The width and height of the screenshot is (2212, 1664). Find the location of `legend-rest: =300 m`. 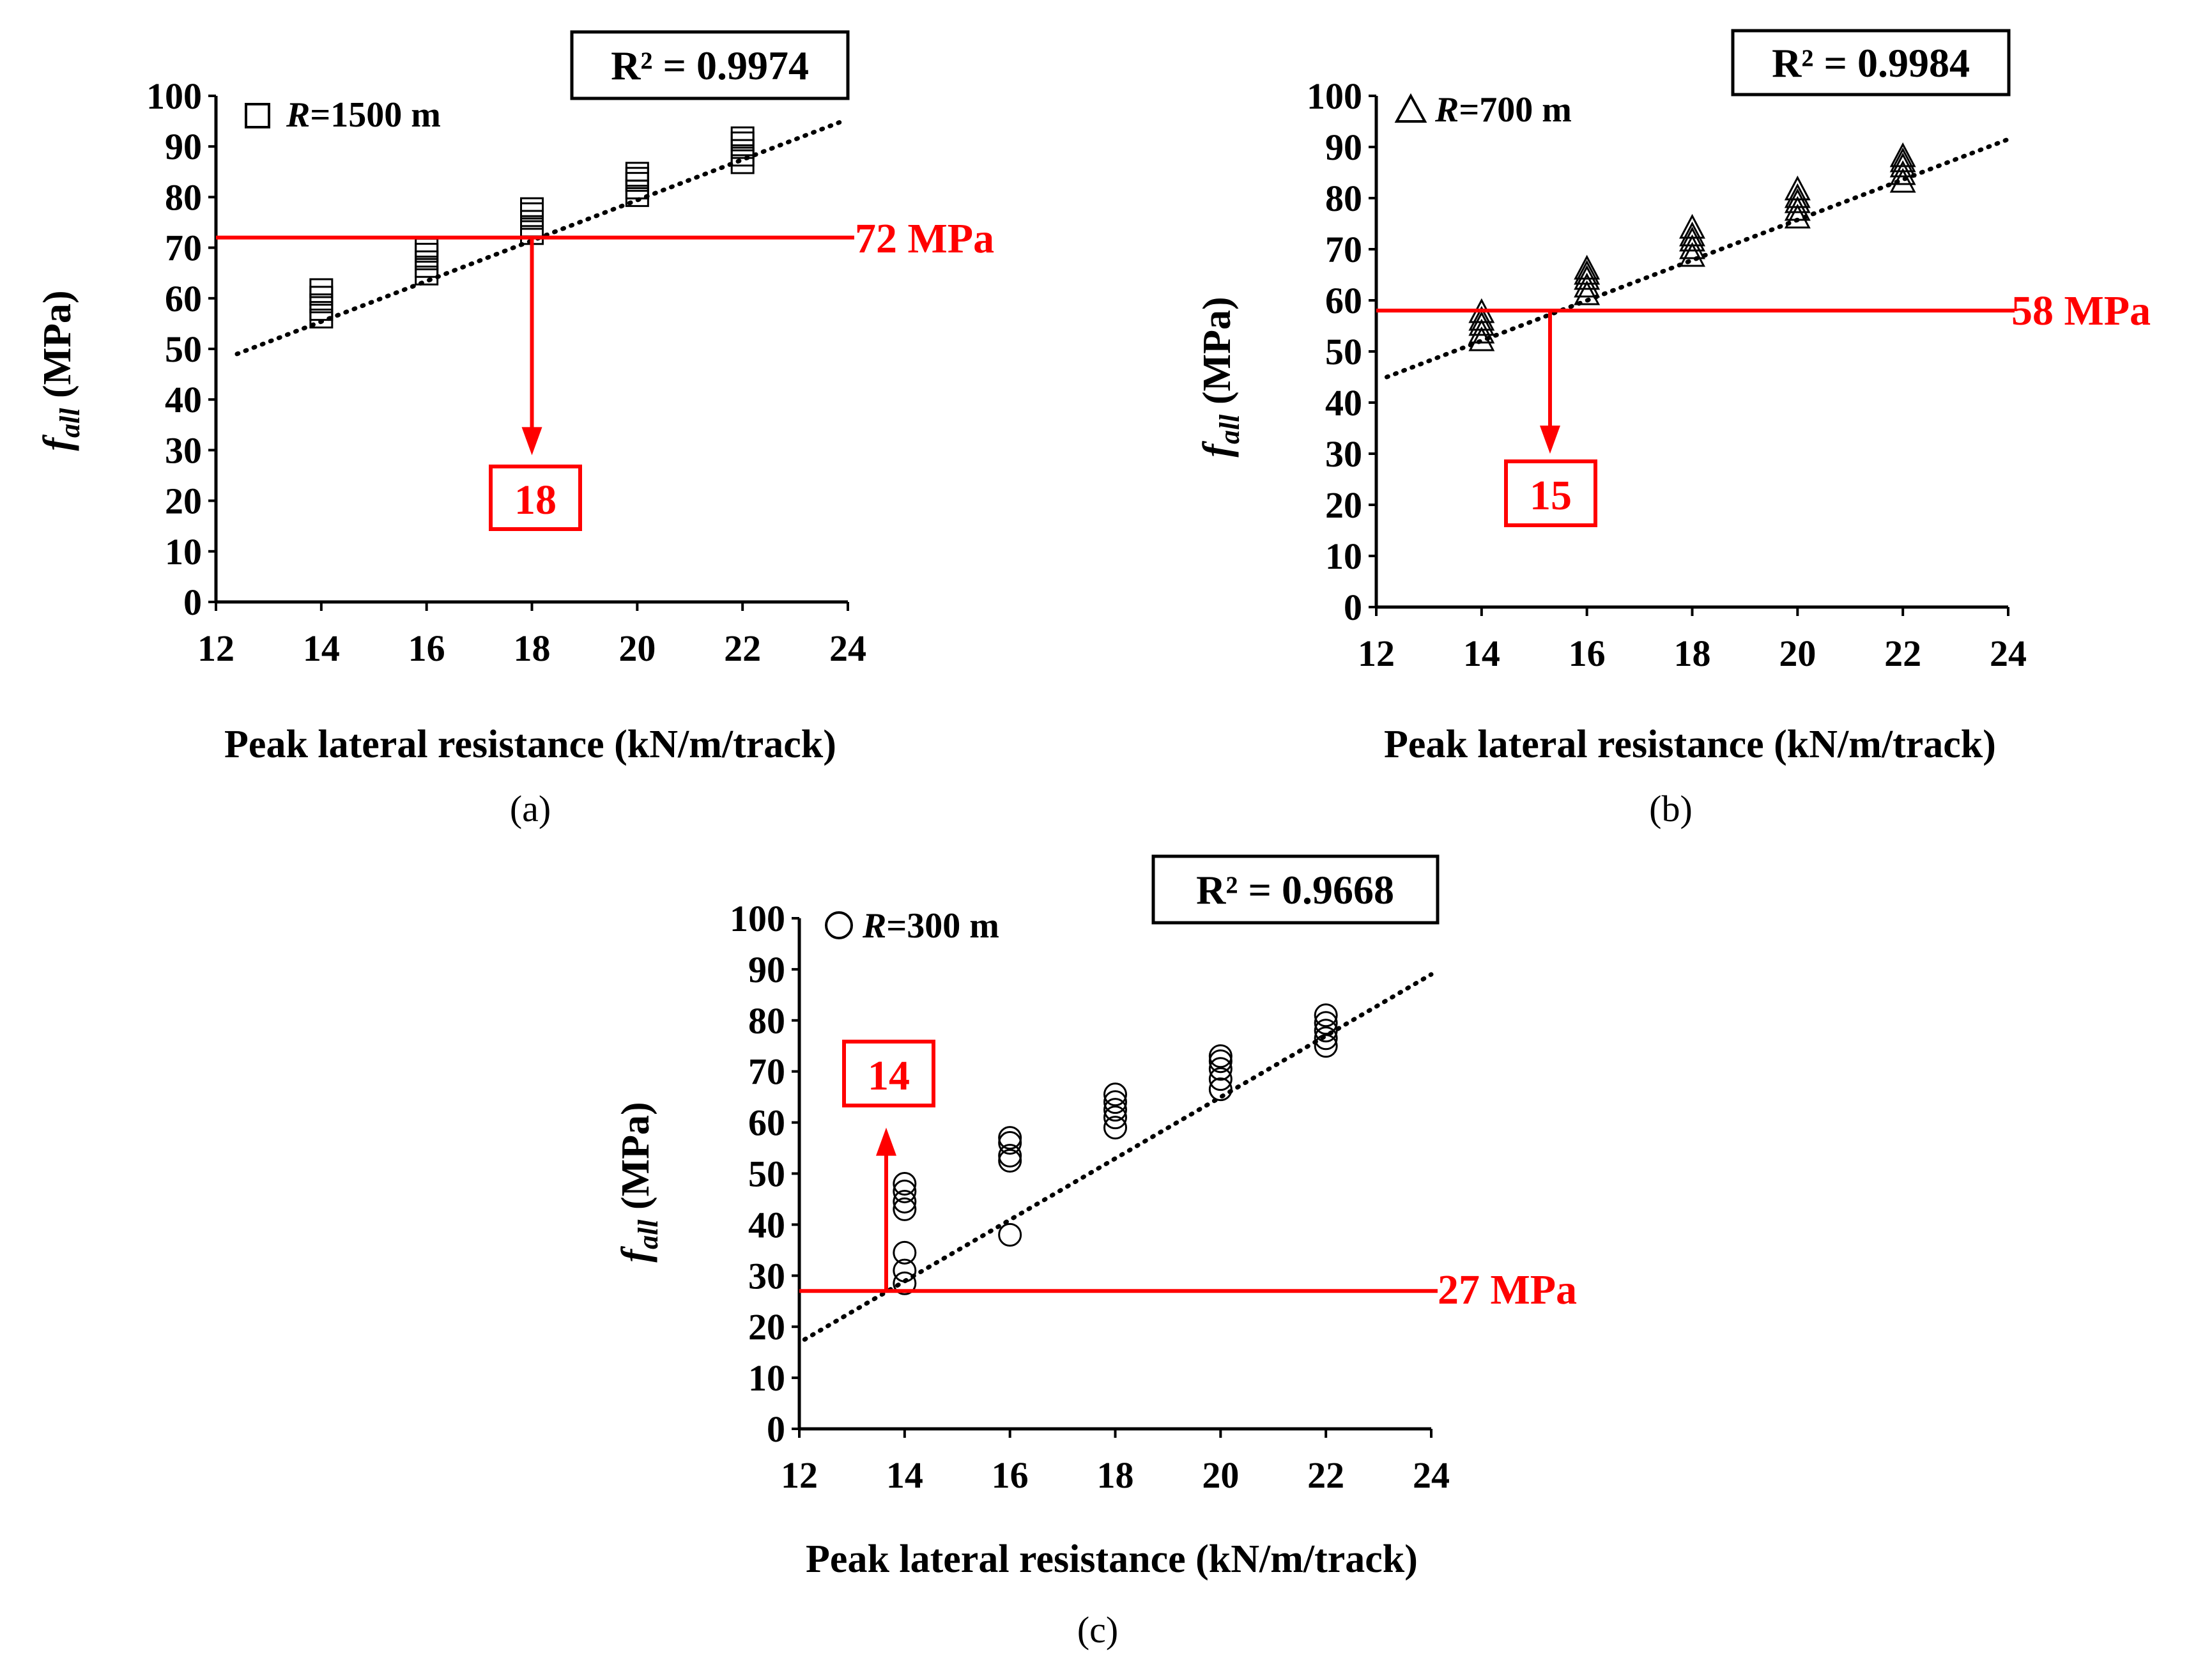

legend-rest: =300 m is located at coordinates (942, 926).